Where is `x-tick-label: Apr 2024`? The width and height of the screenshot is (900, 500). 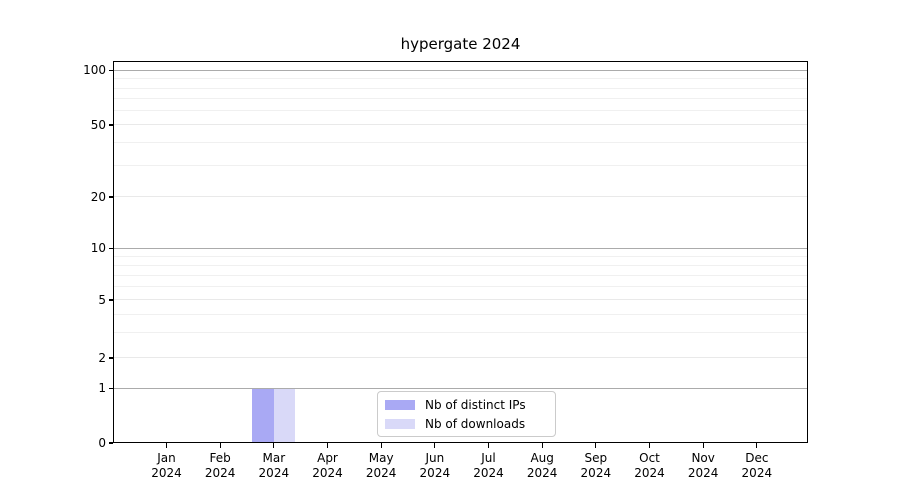
x-tick-label: Apr 2024 is located at coordinates (328, 465).